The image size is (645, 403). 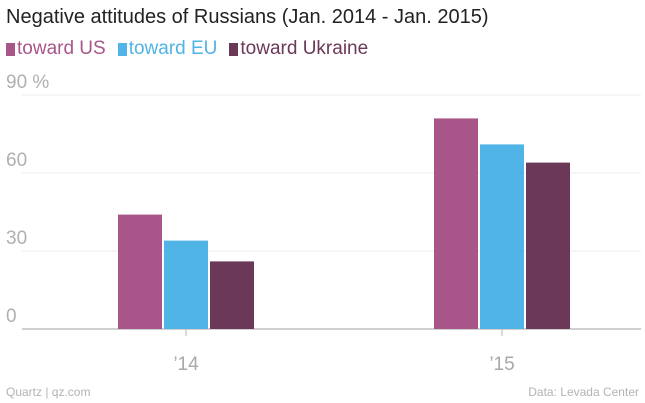 What do you see at coordinates (16, 238) in the screenshot?
I see `y-tick-label: 30` at bounding box center [16, 238].